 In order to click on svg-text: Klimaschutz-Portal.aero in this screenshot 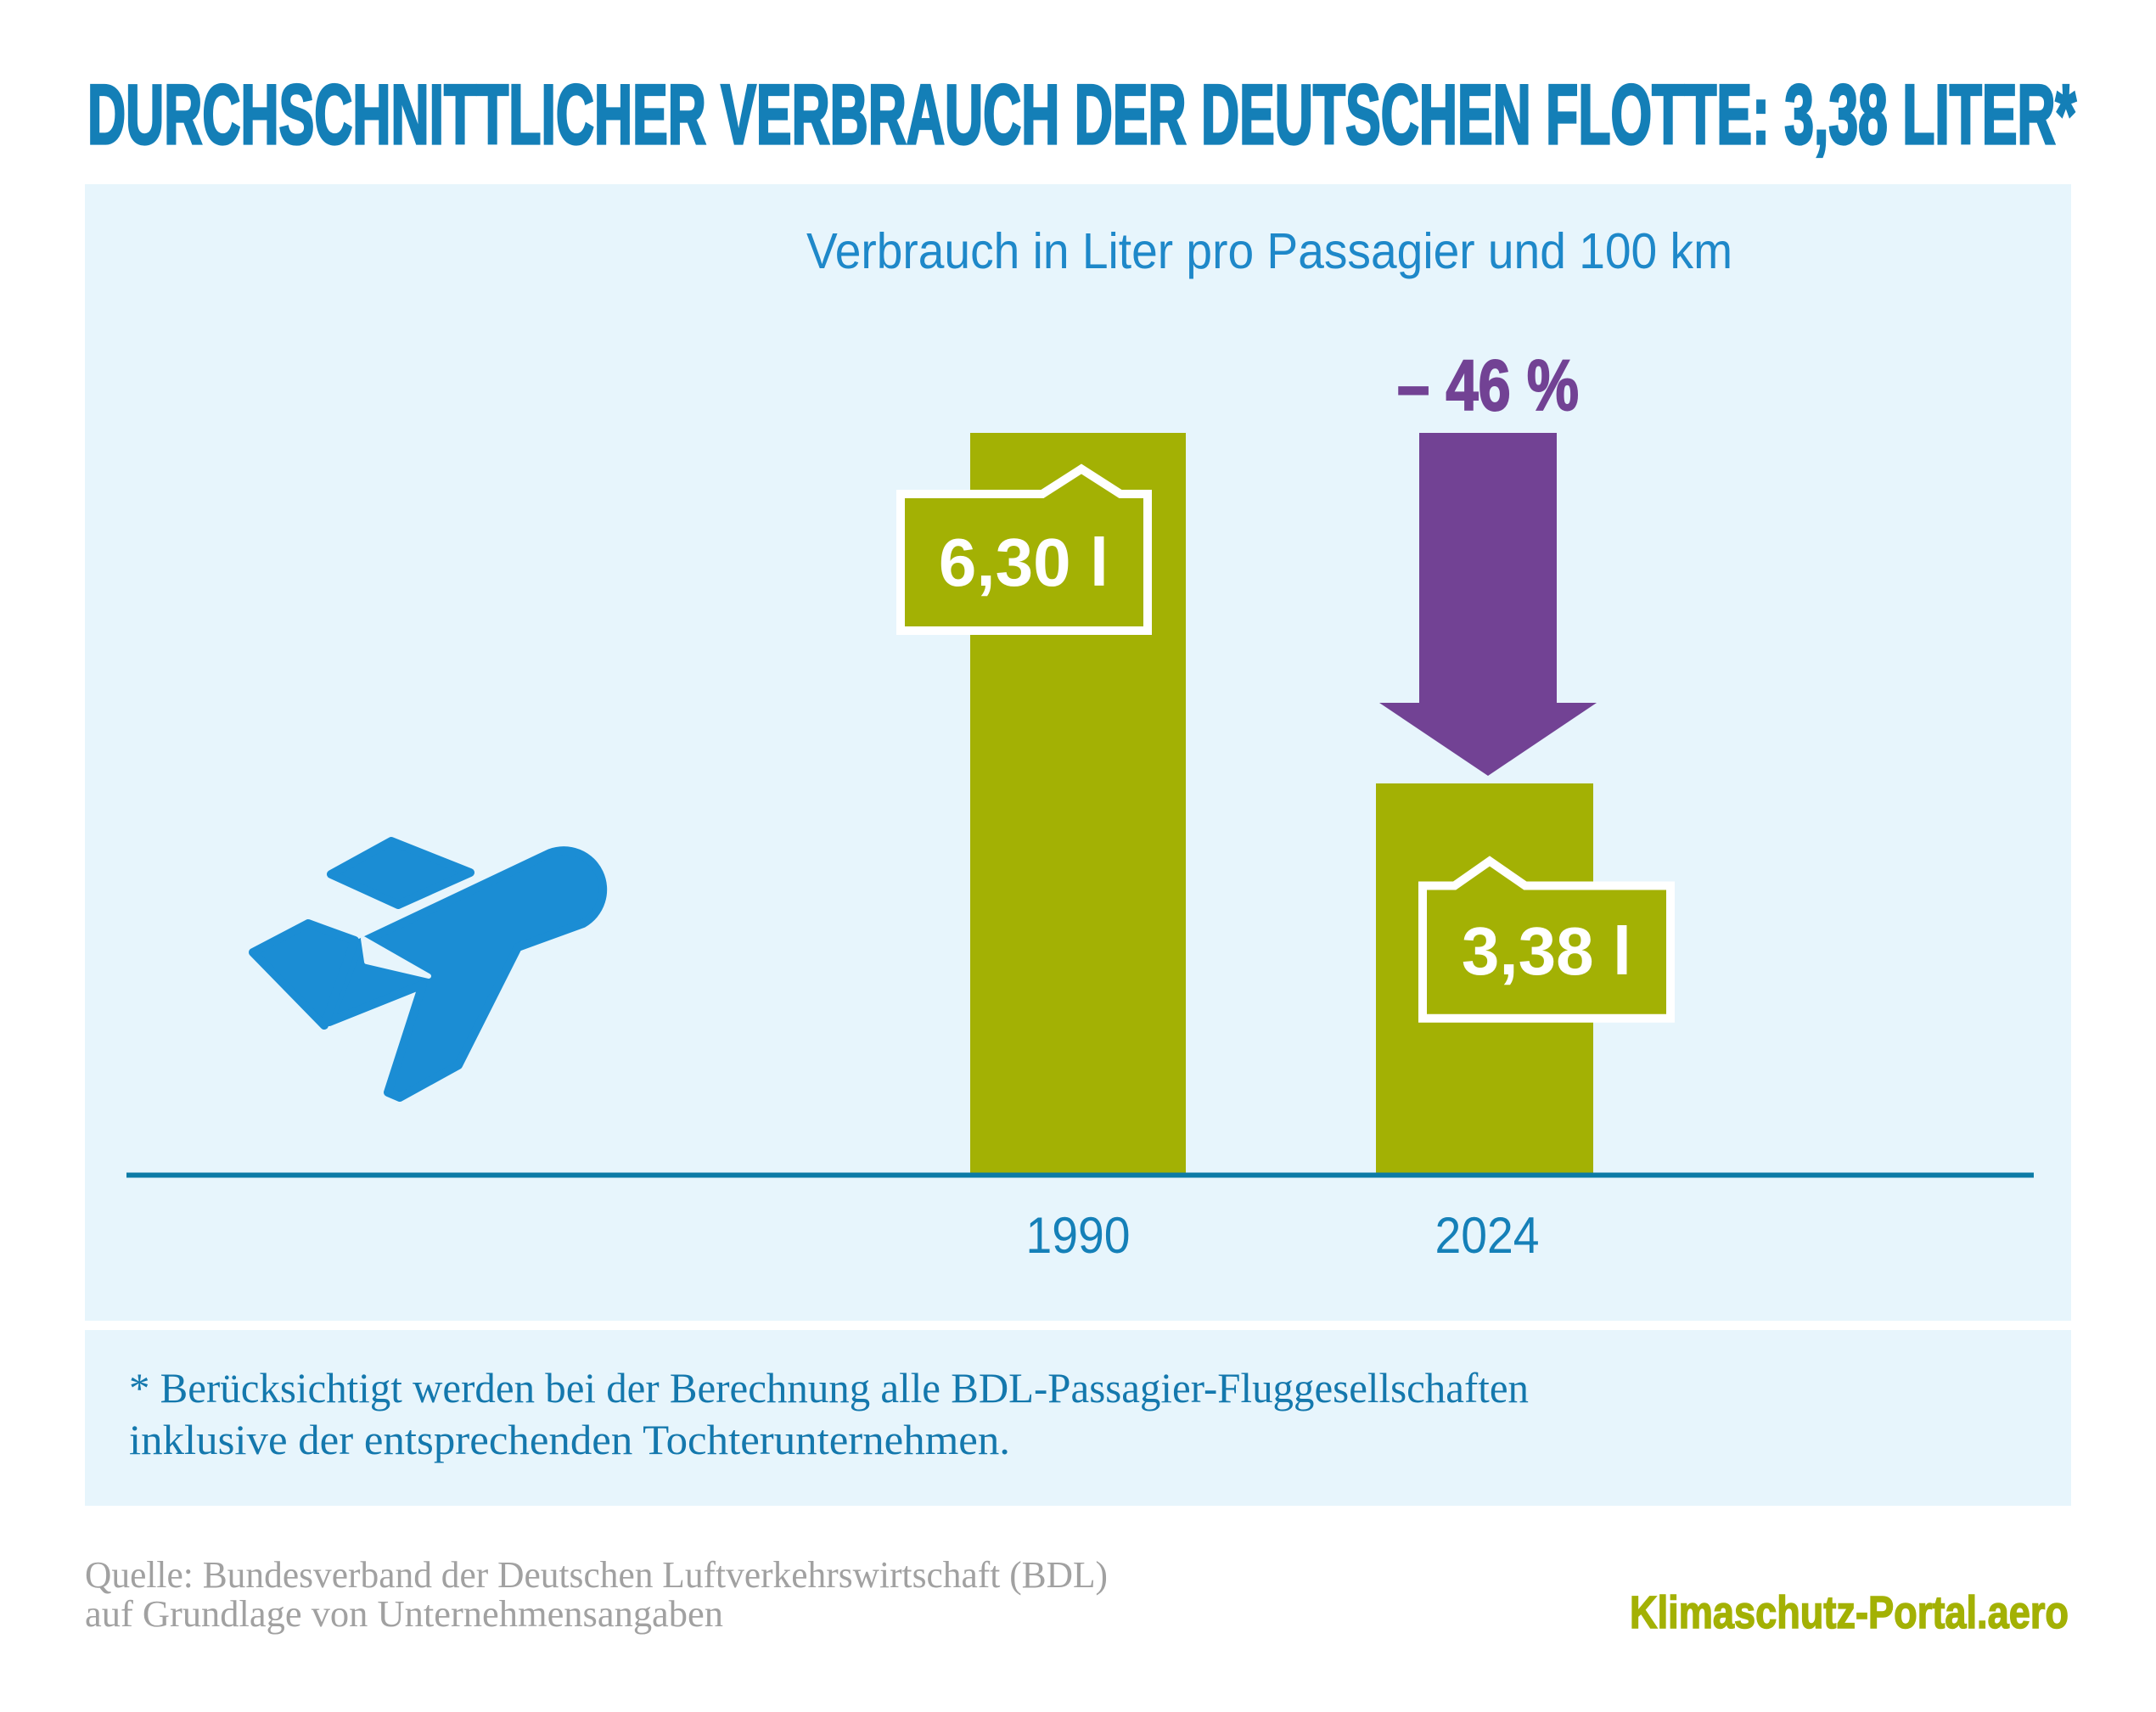, I will do `click(1849, 1613)`.